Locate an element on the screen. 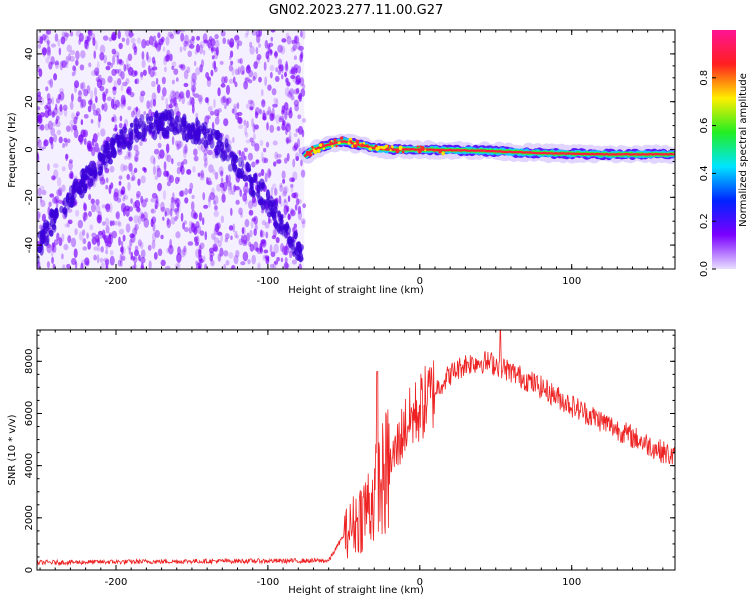 Image resolution: width=750 pixels, height=600 pixels. x-tick-label: 0 is located at coordinates (420, 281).